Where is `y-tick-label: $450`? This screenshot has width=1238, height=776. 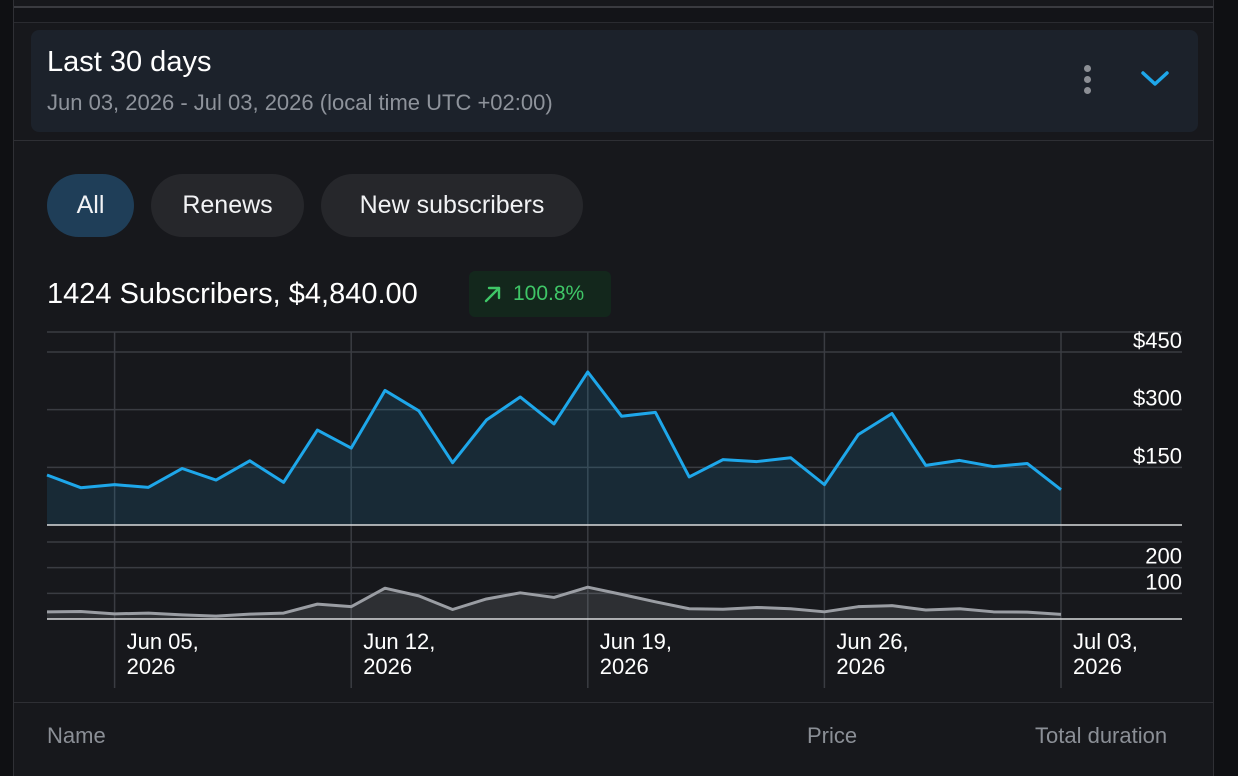
y-tick-label: $450 is located at coordinates (1157, 340).